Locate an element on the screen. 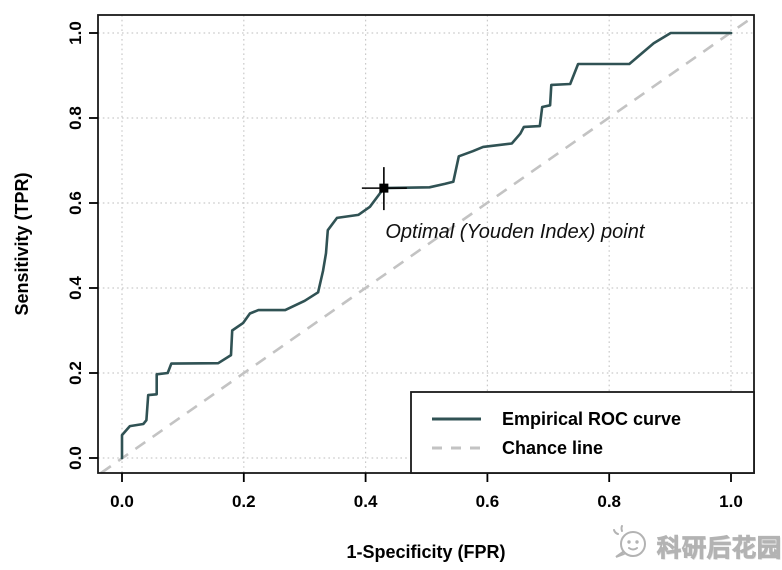  y-tick-label-5: 1.0 is located at coordinates (75, 33).